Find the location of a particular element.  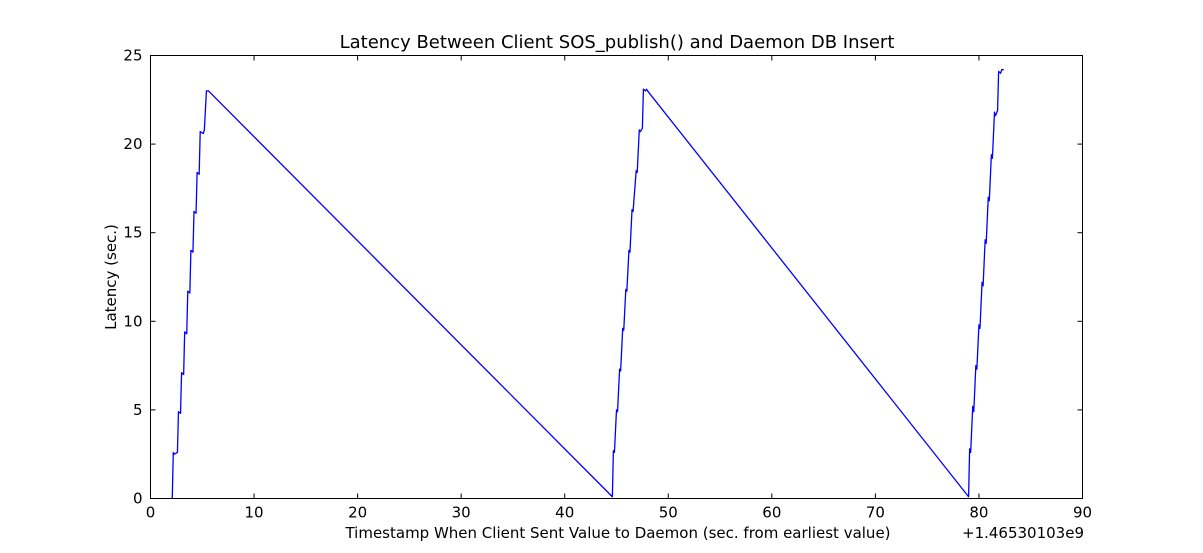

y-tick-label: 10 is located at coordinates (132, 321).